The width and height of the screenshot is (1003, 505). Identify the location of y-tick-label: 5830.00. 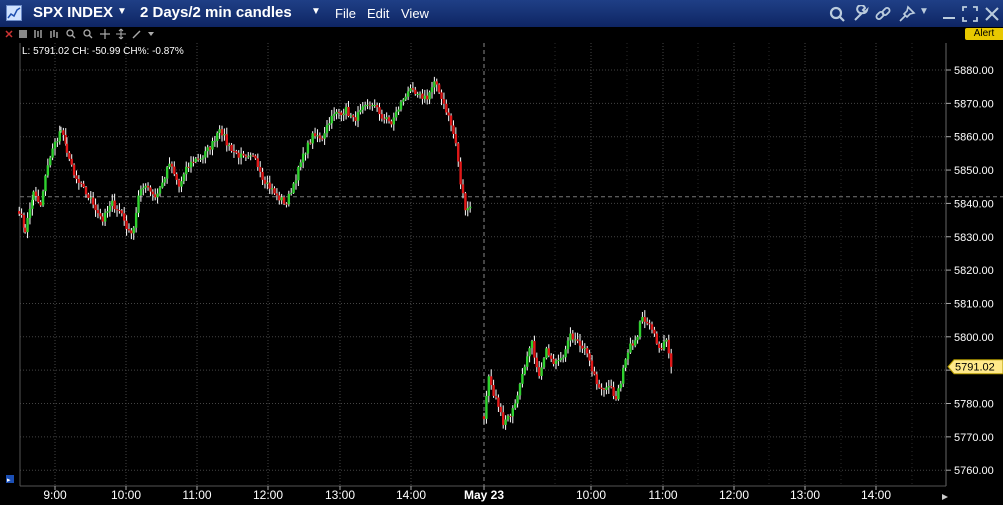
(974, 238).